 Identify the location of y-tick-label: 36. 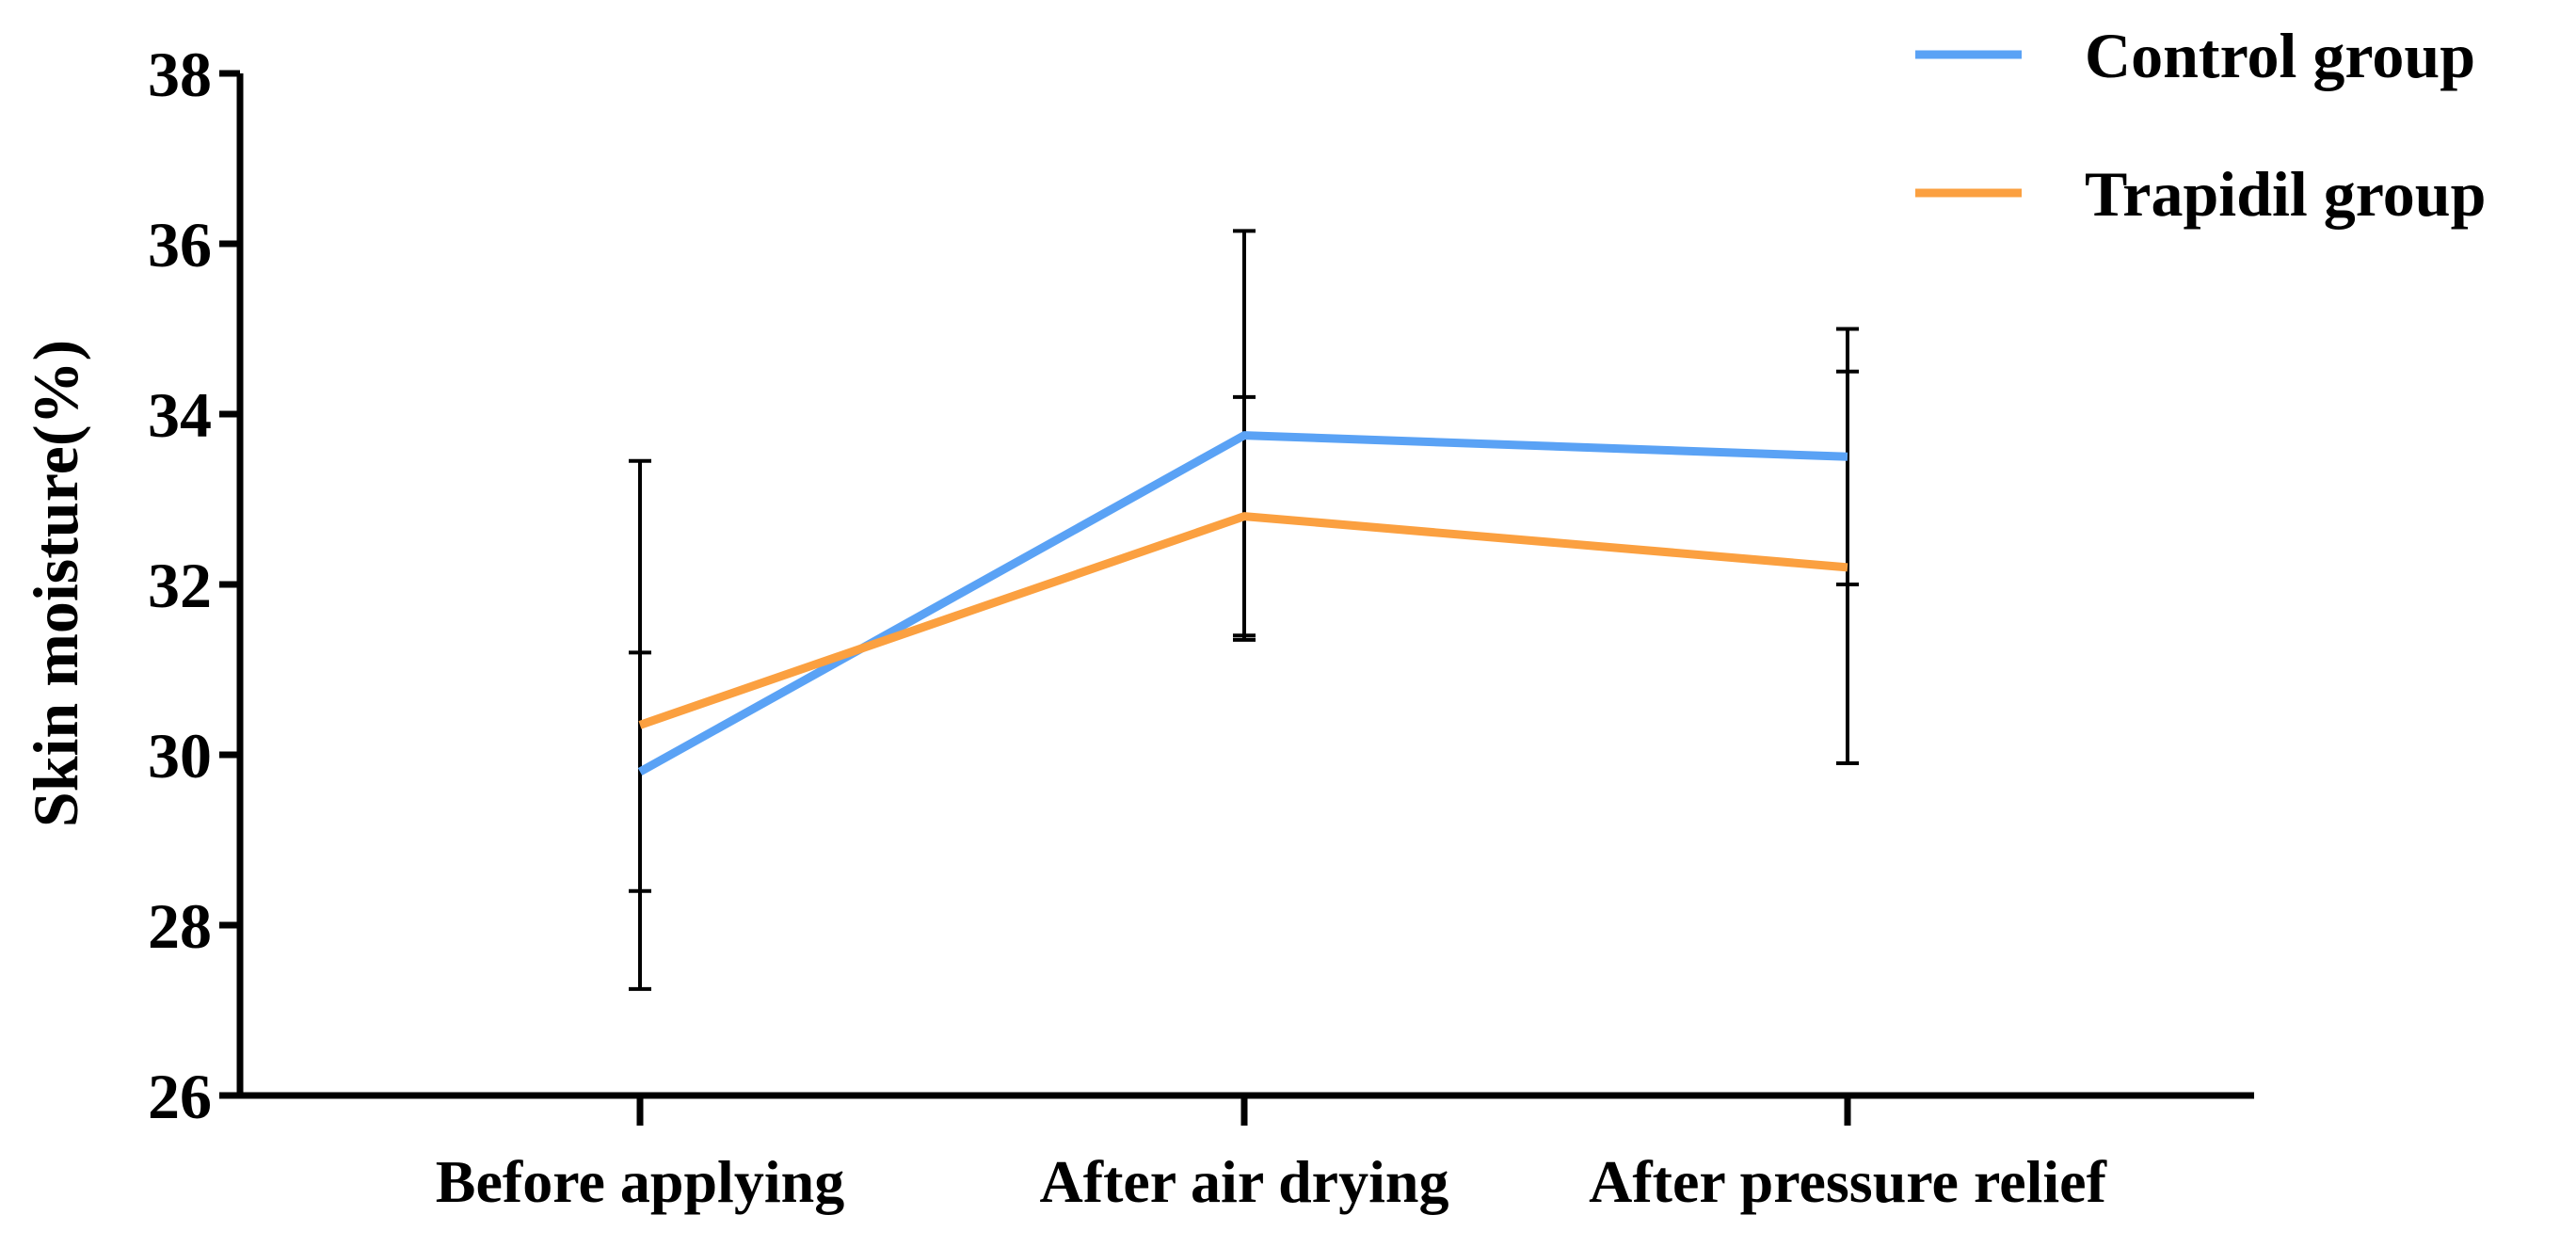
(180, 244).